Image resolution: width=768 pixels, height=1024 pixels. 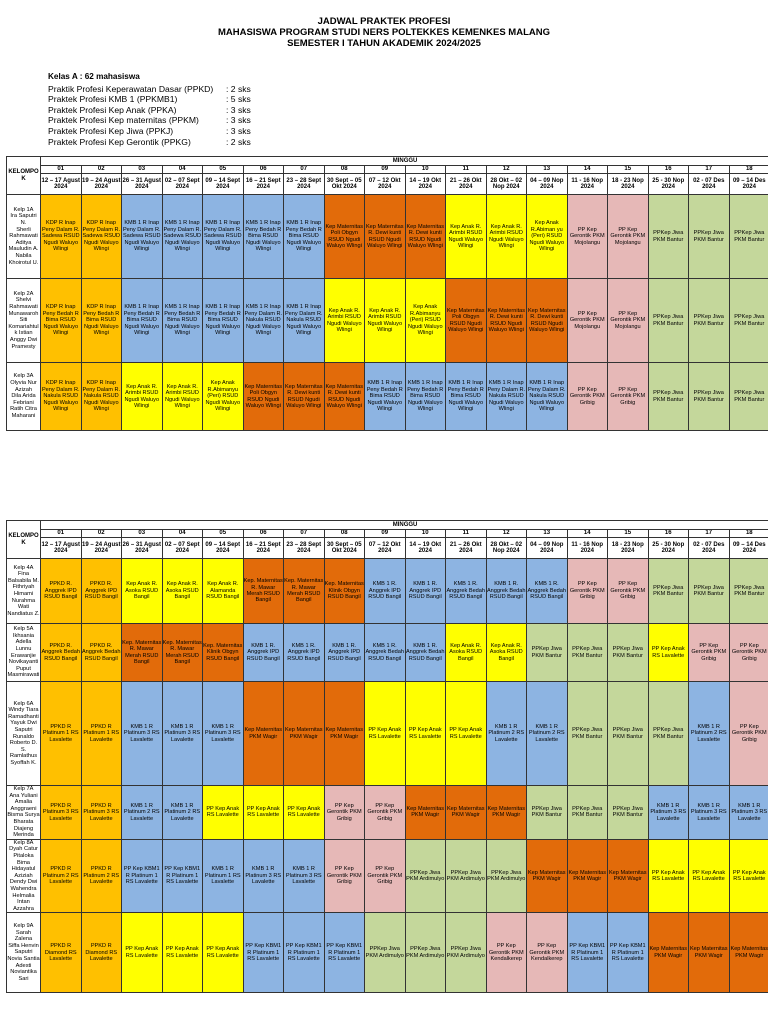 What do you see at coordinates (101, 652) in the screenshot?
I see `schedule-cell: PPKD R. Anggrek Bedah RSUD Bangil` at bounding box center [101, 652].